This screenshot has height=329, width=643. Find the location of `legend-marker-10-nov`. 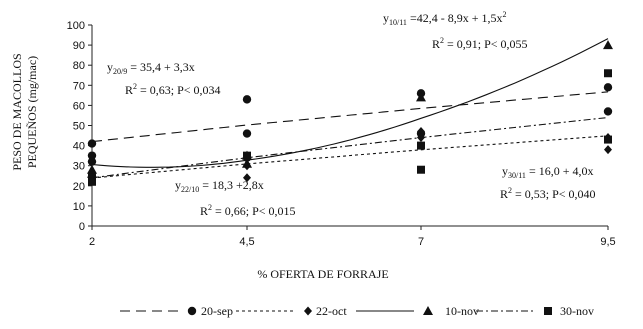

legend-marker-10-nov is located at coordinates (428, 310).